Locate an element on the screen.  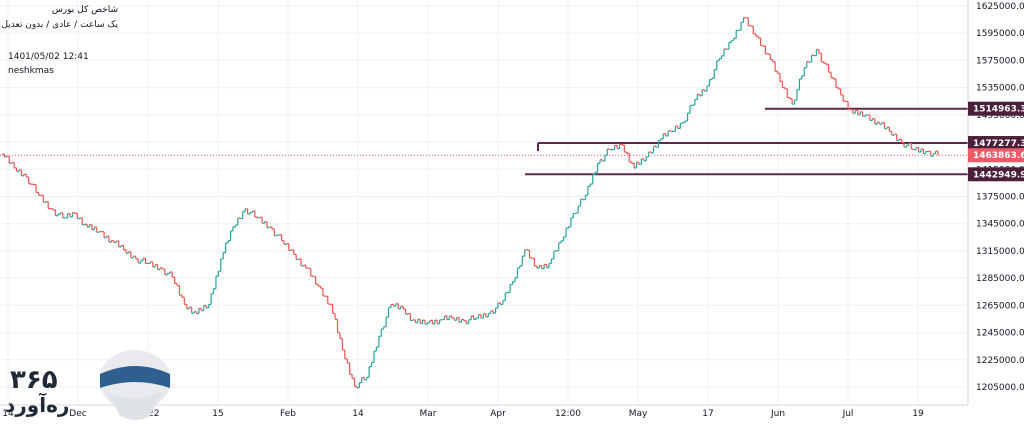
chart-subtitle: یک ساعت / عادی / بدون تعدیل is located at coordinates (59, 25).